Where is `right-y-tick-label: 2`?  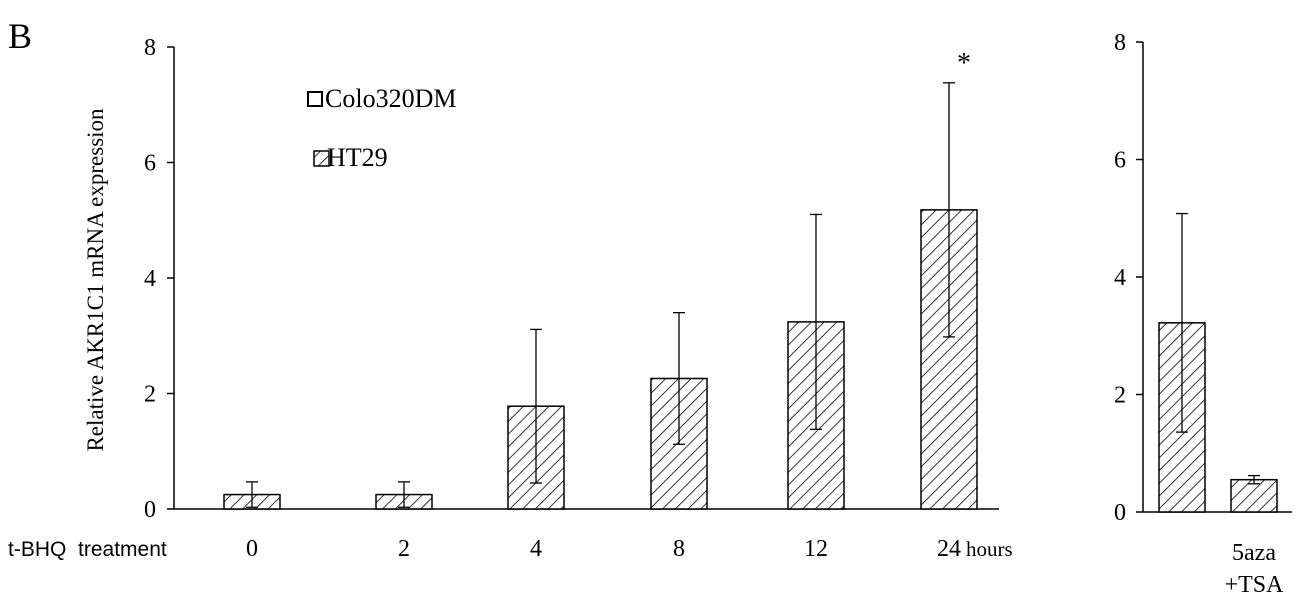 right-y-tick-label: 2 is located at coordinates (1120, 396).